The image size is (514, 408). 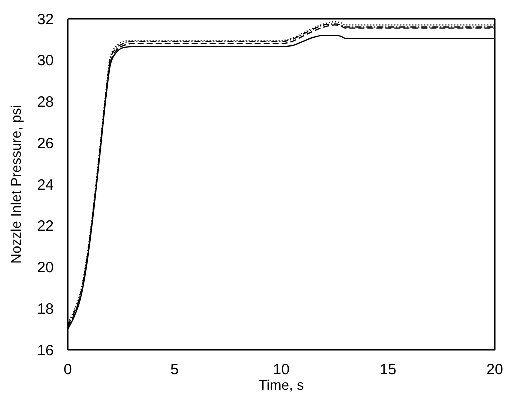 I want to click on x-tick-label: 20, so click(x=495, y=370).